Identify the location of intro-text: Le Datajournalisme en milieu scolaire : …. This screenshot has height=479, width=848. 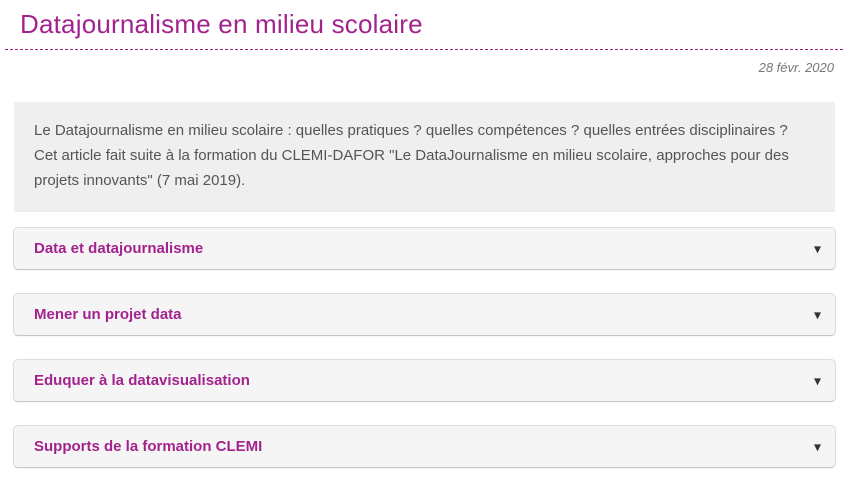
(411, 155).